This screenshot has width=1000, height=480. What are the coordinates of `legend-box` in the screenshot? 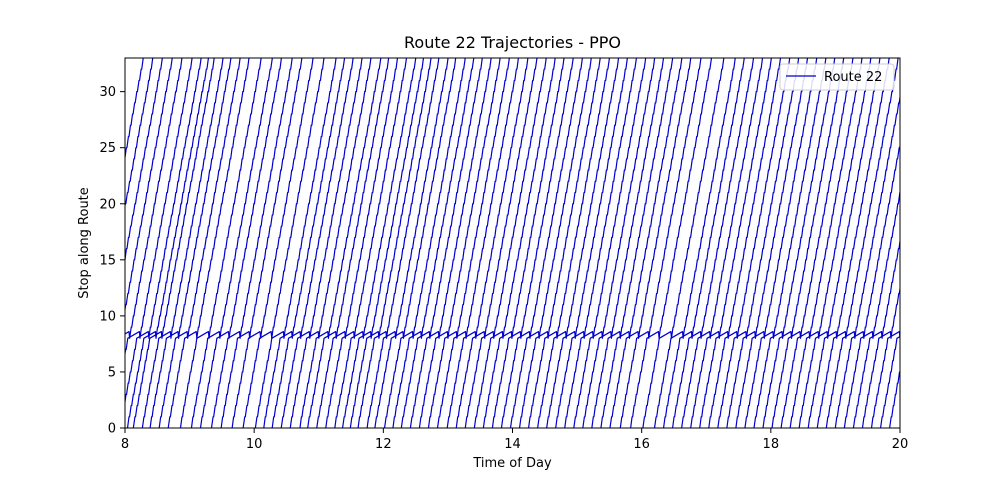 It's located at (837, 77).